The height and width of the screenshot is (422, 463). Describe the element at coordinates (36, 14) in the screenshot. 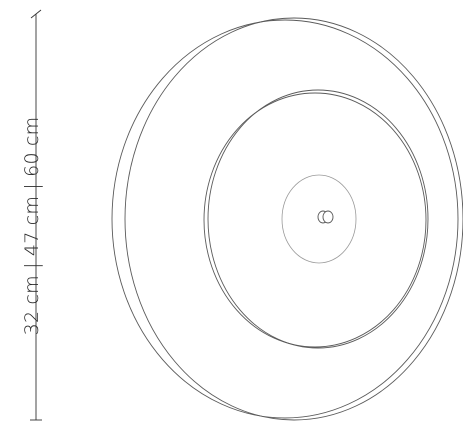

I see `dimension-tick-top` at that location.